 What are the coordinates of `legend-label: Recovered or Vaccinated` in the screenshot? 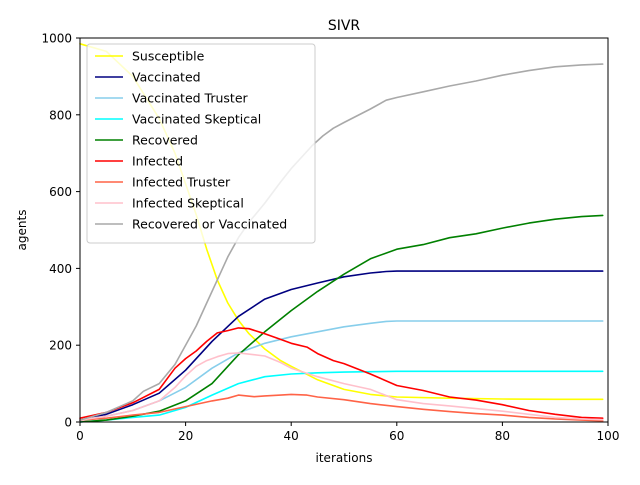 It's located at (209, 224).